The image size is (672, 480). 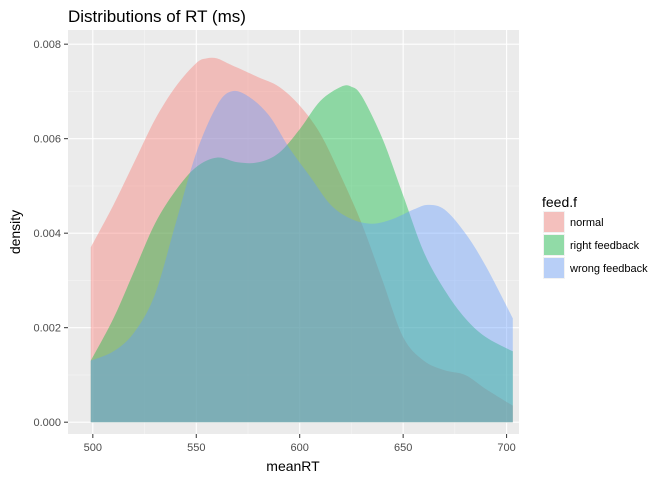 I want to click on legend-swatch-wrong-feedback, so click(x=554, y=268).